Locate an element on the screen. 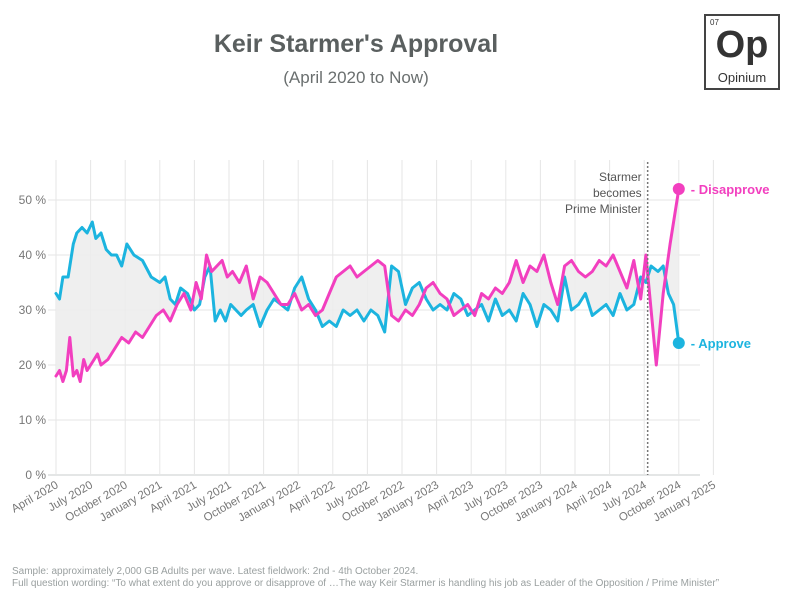  y-tick-label: 30 % is located at coordinates (33, 310).